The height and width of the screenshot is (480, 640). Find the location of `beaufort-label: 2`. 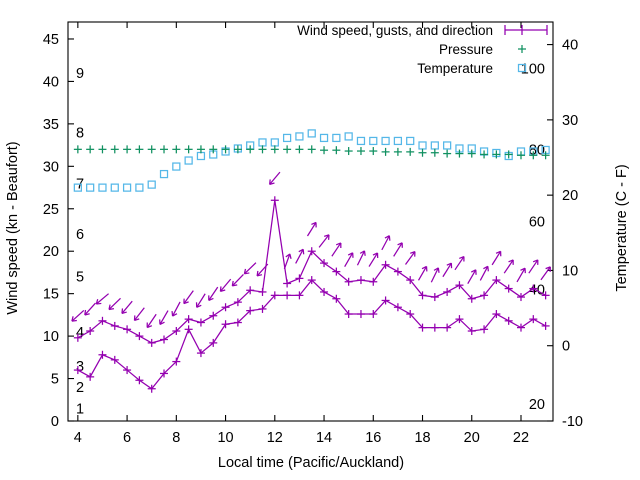

beaufort-label: 2 is located at coordinates (80, 388).